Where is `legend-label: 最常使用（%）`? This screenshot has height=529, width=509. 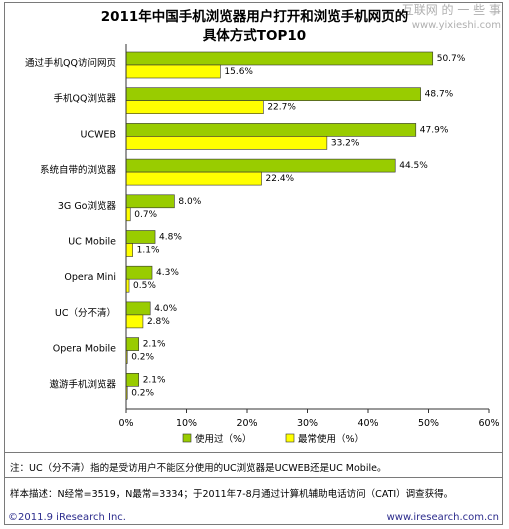
legend-label: 最常使用（%） is located at coordinates (331, 439).